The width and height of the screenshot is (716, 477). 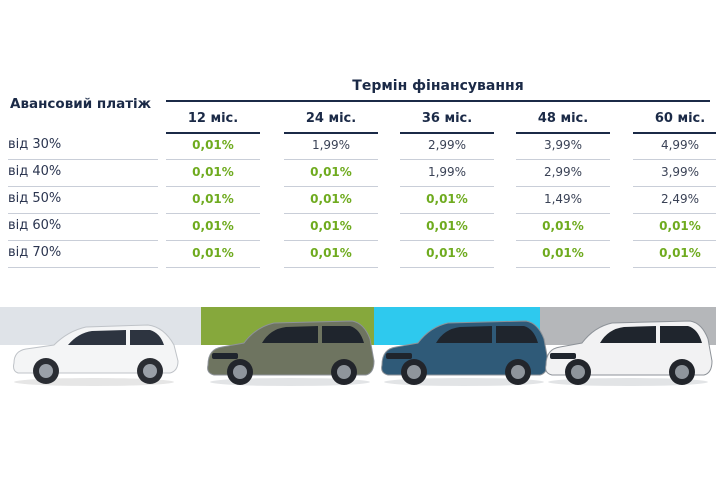 I want to click on term-header-5: 60 міс., so click(x=680, y=118).